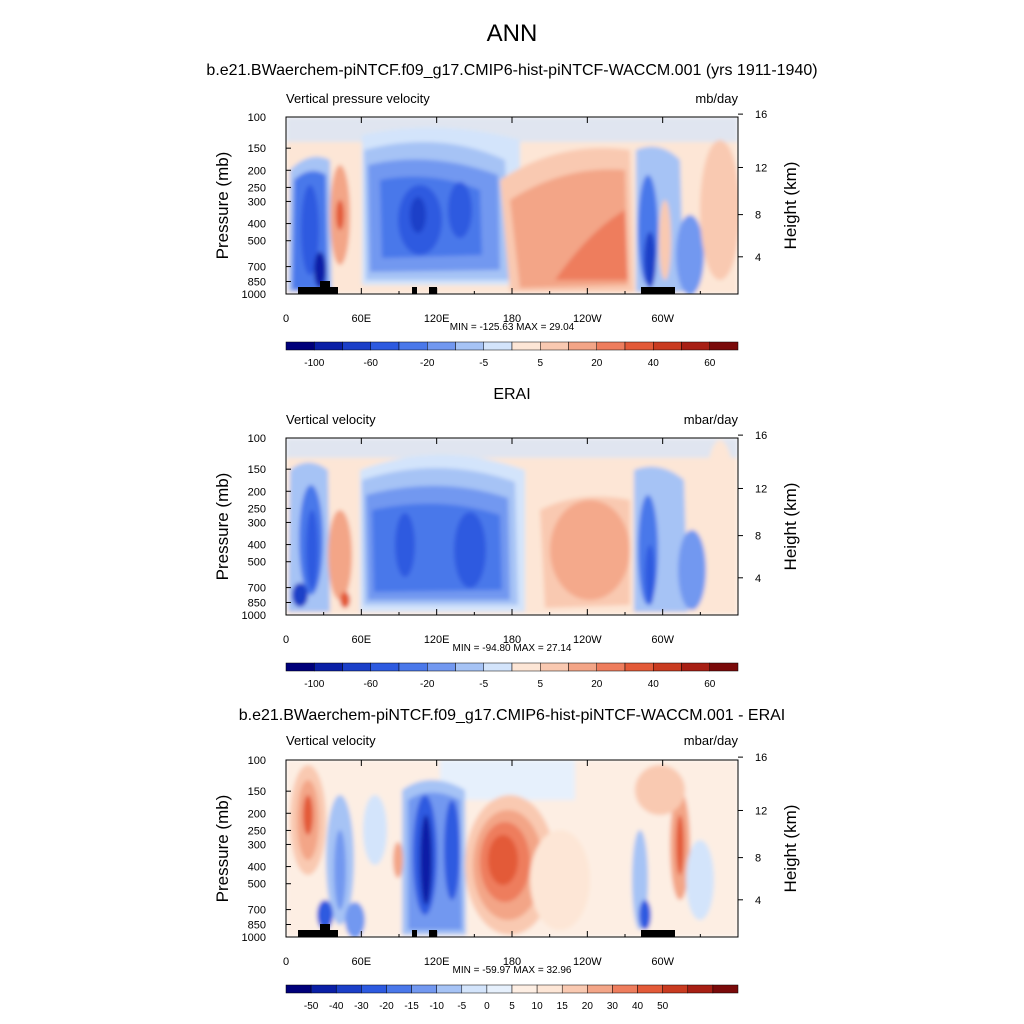  Describe the element at coordinates (257, 589) in the screenshot. I see `panel2-pressure-tick-label: 700` at that location.